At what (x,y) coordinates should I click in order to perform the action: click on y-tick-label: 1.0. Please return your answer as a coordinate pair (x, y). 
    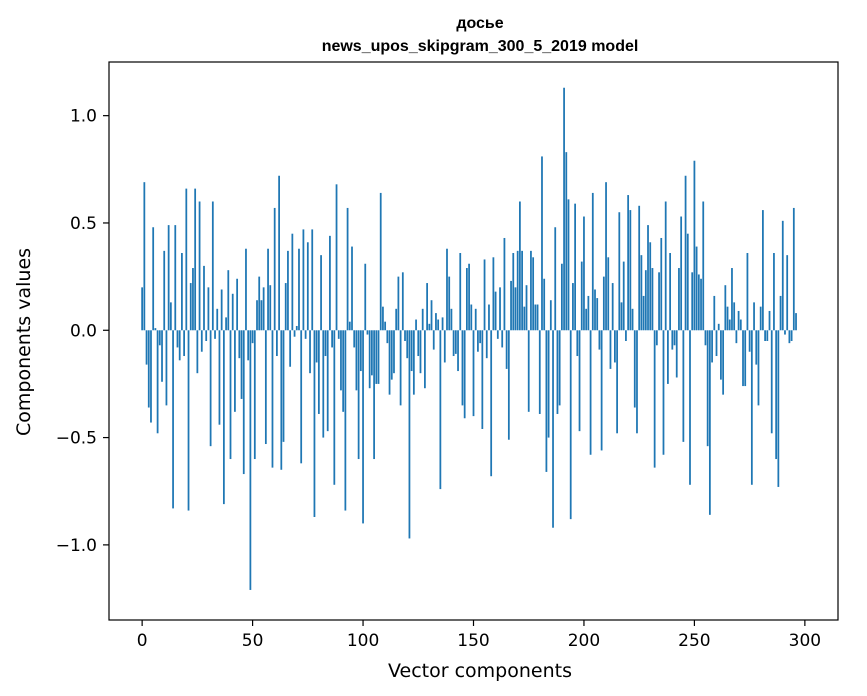
    Looking at the image, I should click on (83, 117).